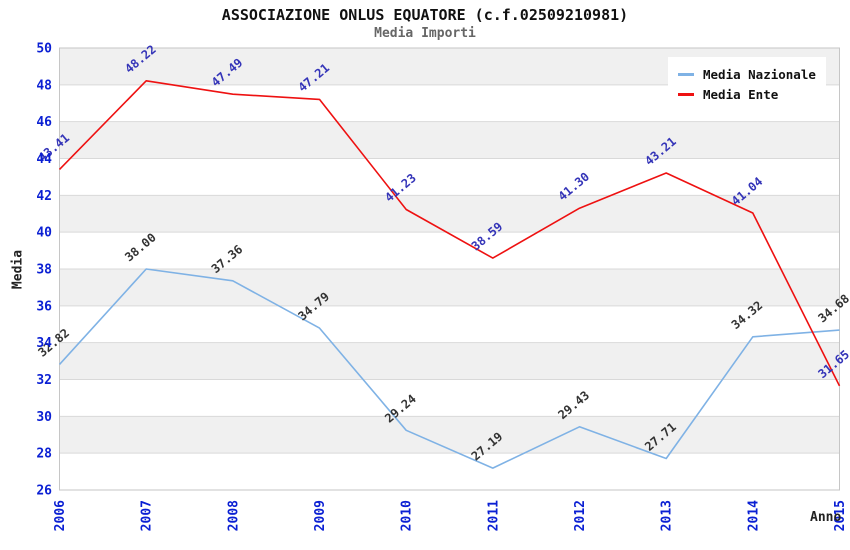 This screenshot has width=850, height=550. I want to click on y-axis-title: Media, so click(18, 269).